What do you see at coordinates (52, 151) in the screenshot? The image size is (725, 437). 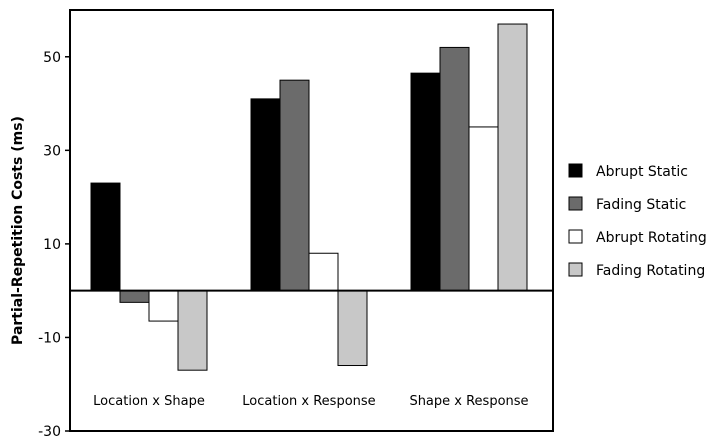 I see `y-tick-label: 30` at bounding box center [52, 151].